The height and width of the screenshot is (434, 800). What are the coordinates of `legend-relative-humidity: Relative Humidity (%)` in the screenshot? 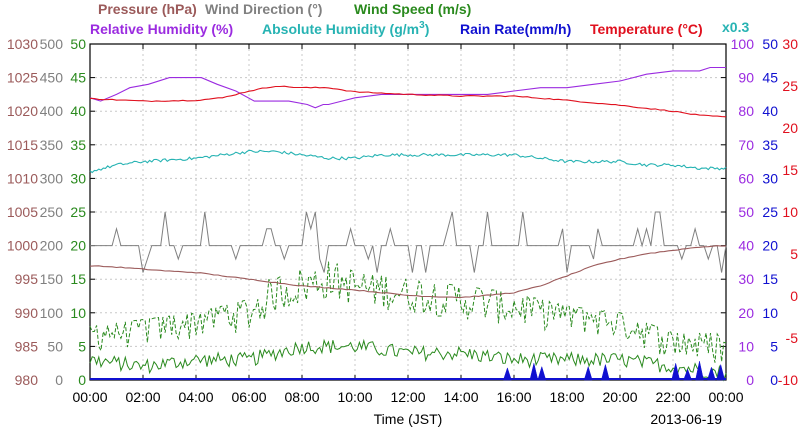 It's located at (161, 29).